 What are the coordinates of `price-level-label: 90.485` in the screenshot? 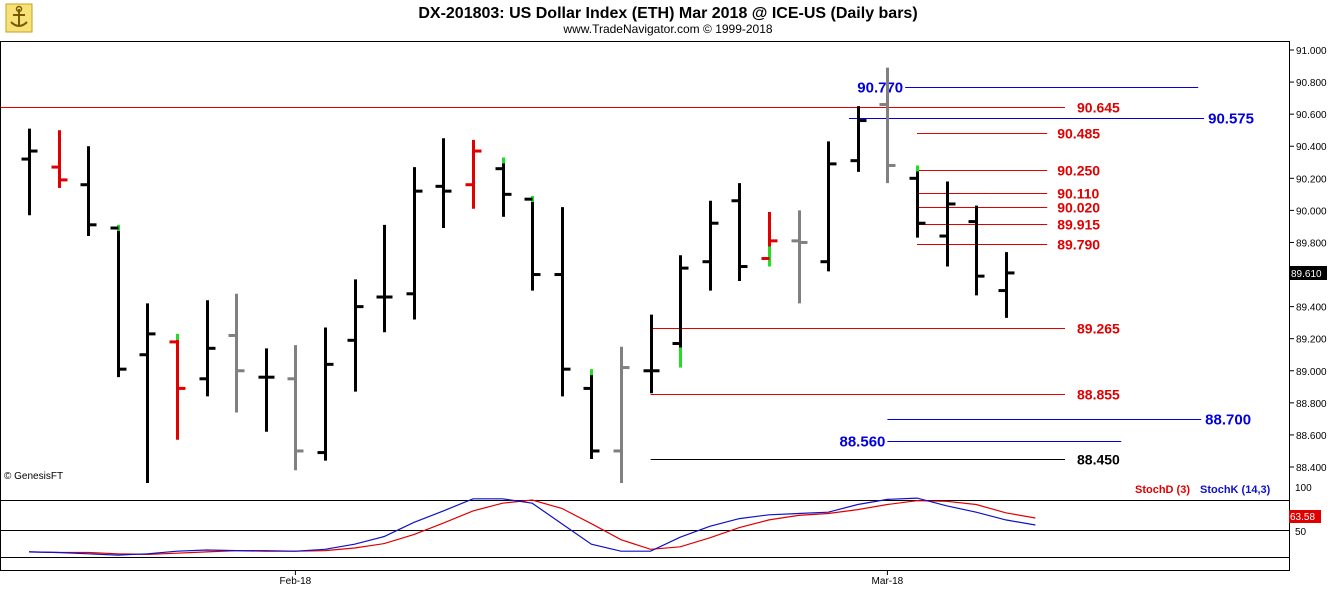 It's located at (1078, 134).